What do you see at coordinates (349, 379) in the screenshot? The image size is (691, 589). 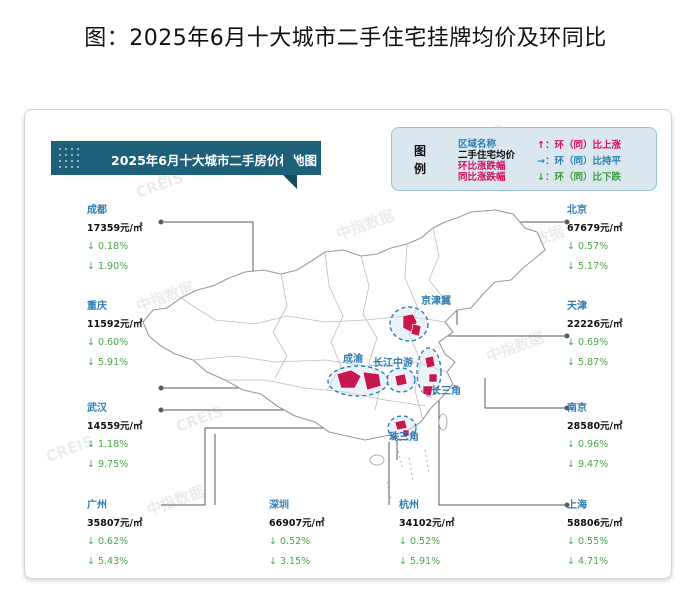 I see `city-area-chengdu` at bounding box center [349, 379].